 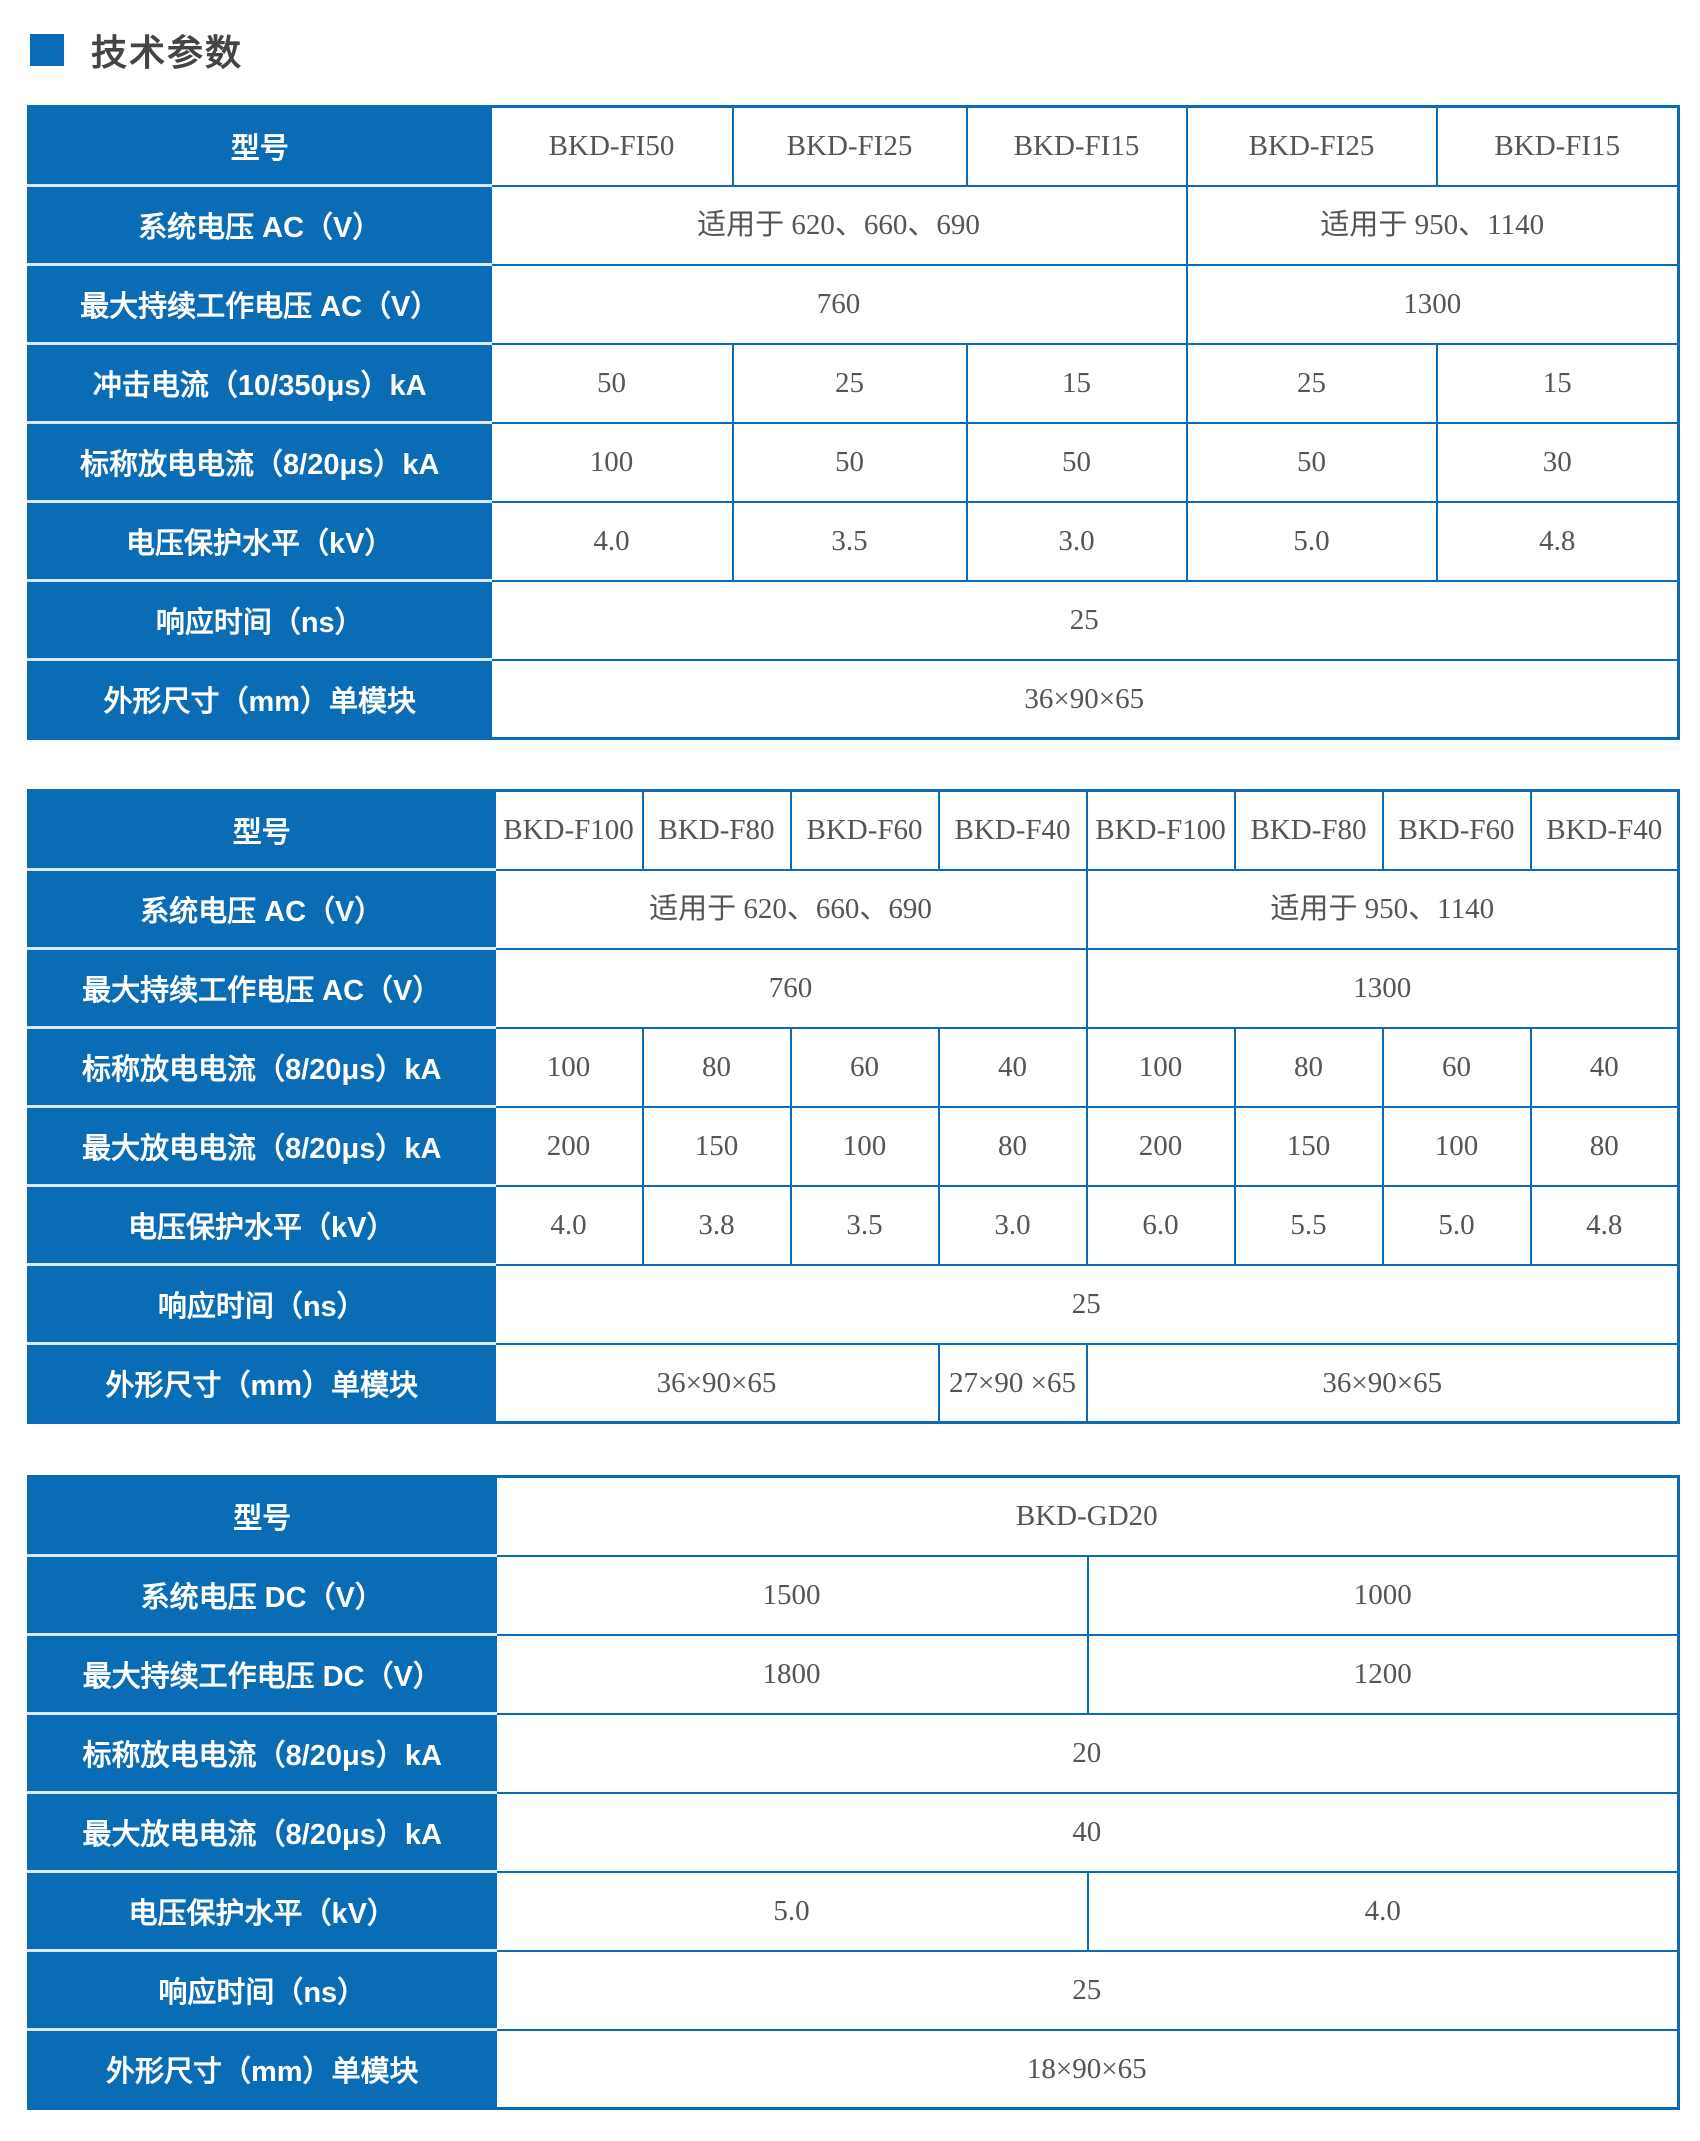 I want to click on value-cell: 1500, so click(x=791, y=1595).